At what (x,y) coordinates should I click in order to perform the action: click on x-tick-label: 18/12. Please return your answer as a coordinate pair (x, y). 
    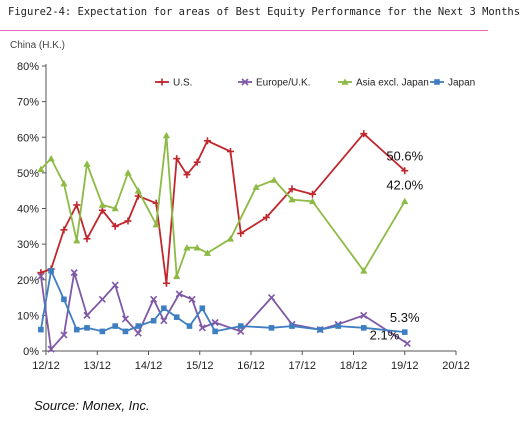
    Looking at the image, I should click on (354, 366).